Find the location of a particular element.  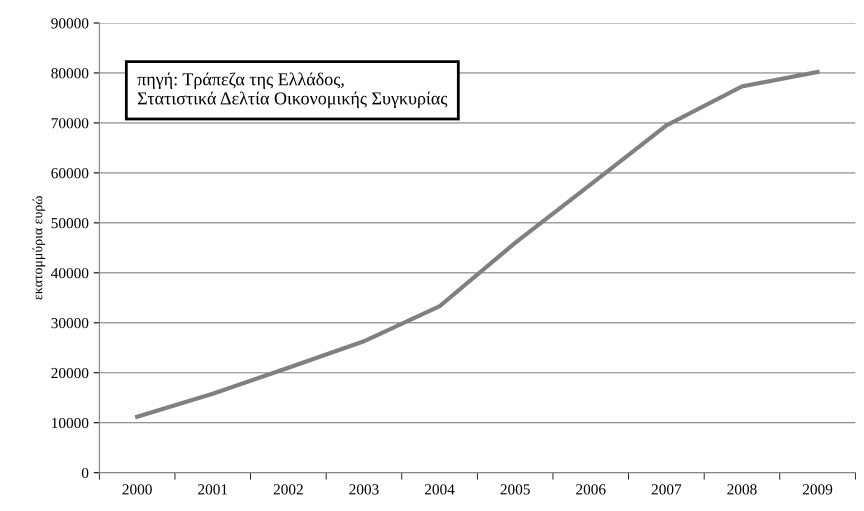

y-tick-label: 40000 is located at coordinates (69, 273).